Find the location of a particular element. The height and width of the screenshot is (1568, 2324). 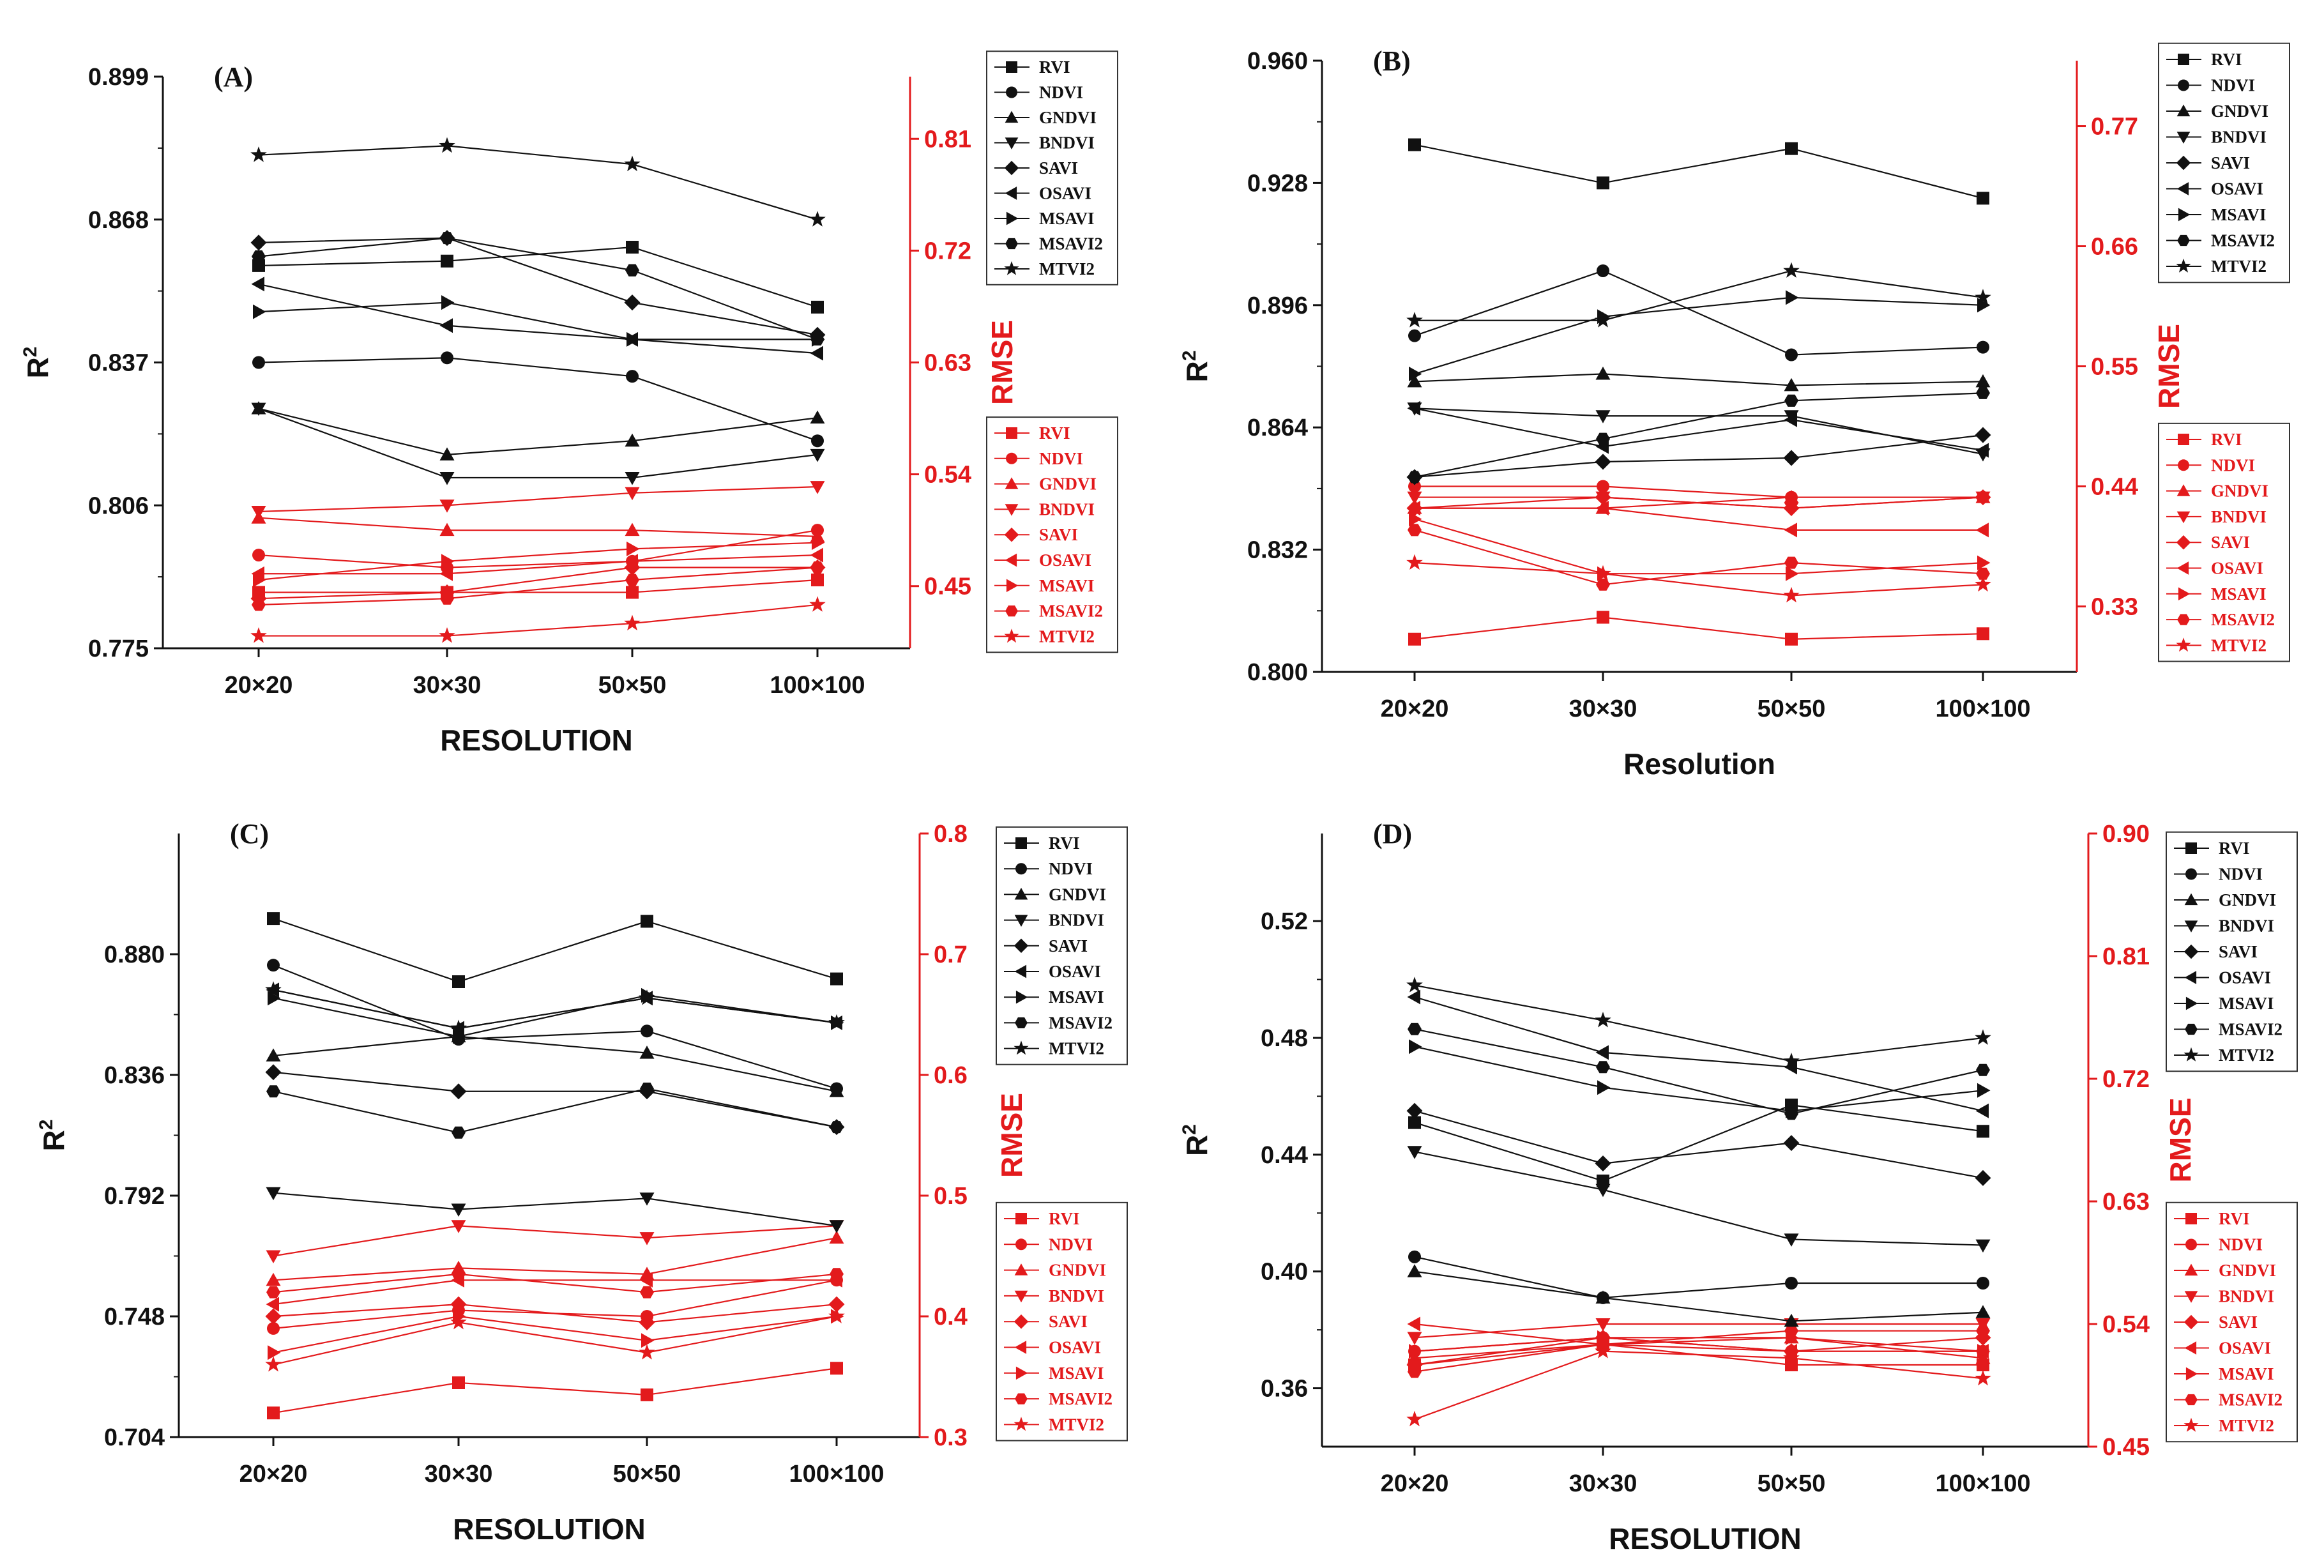

x-tick-label: 30×30 is located at coordinates (448, 685).